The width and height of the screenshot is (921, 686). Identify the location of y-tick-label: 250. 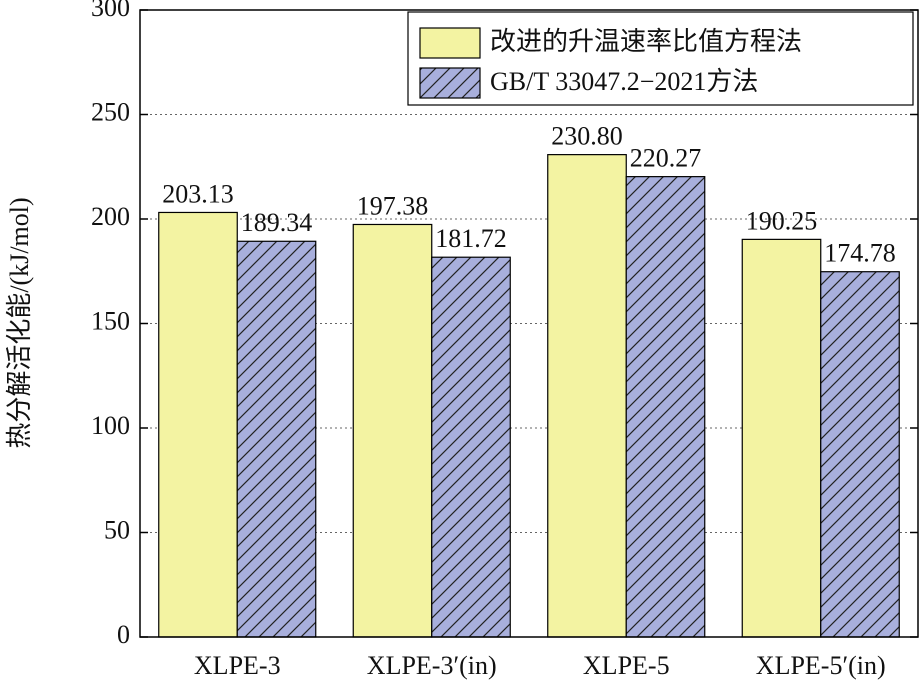
(110, 111).